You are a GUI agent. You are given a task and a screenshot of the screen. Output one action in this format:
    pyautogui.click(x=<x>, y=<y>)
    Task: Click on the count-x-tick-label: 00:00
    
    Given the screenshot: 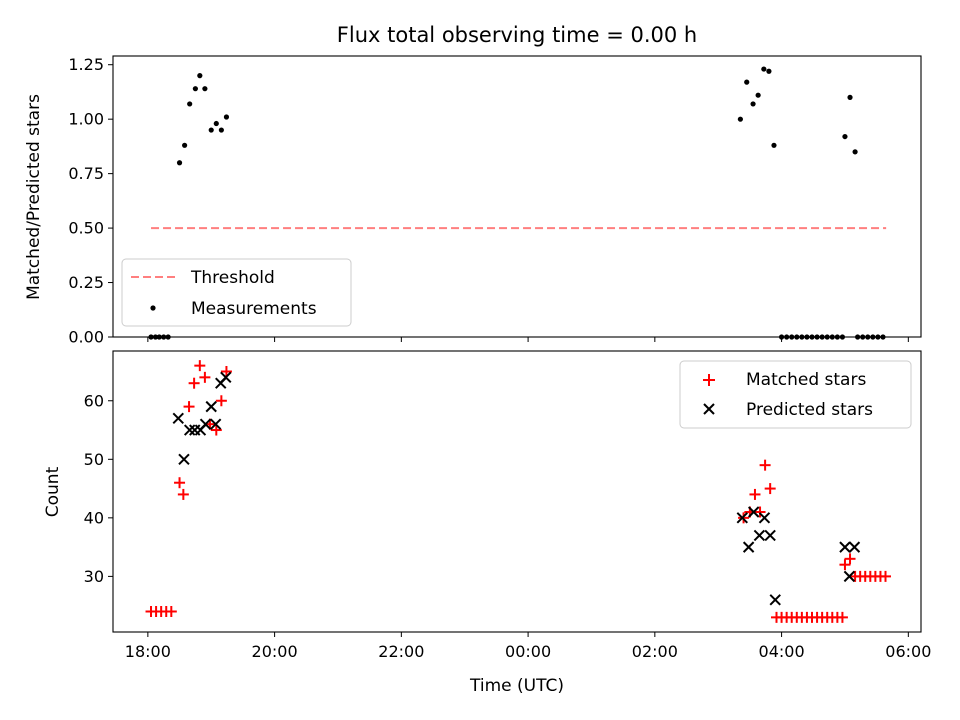 What is the action you would take?
    pyautogui.click(x=528, y=651)
    